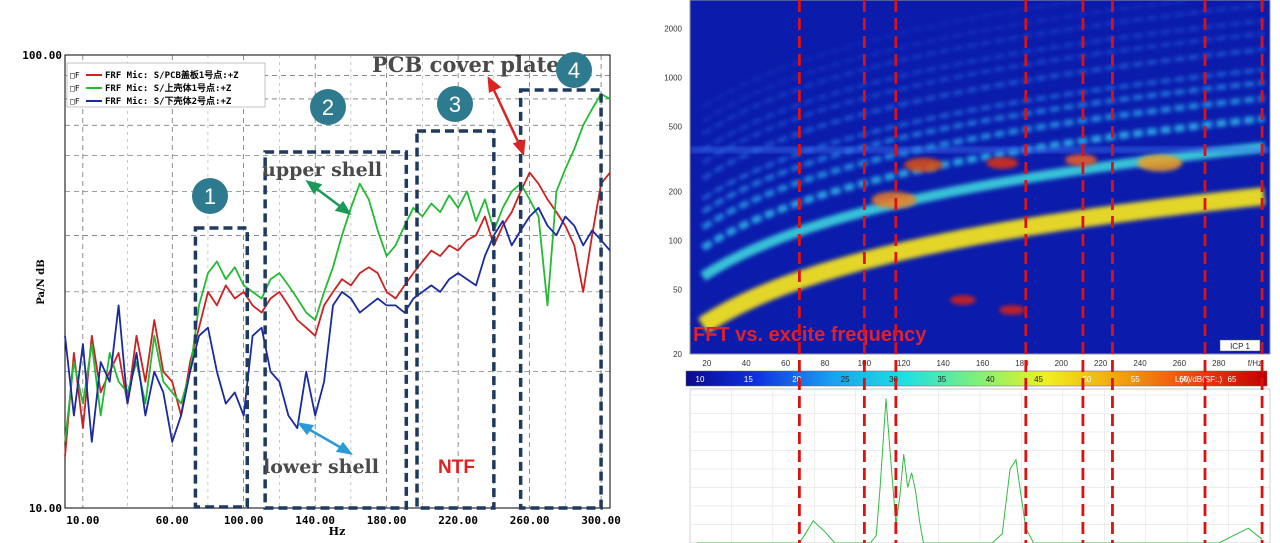  What do you see at coordinates (315, 520) in the screenshot?
I see `frf-x-tick-label: 140.00` at bounding box center [315, 520].